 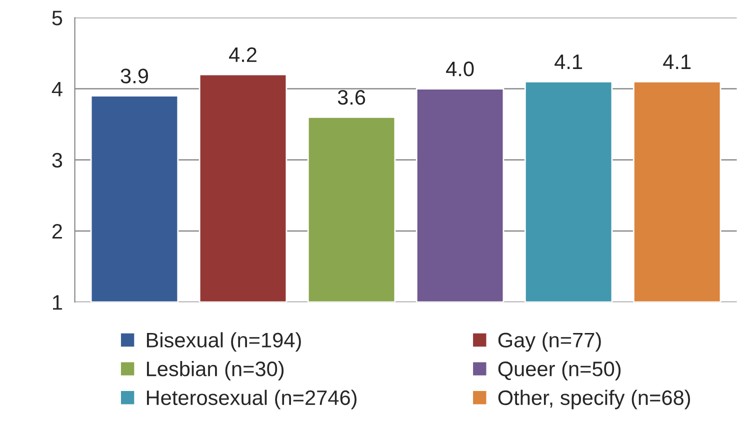 I want to click on legend-label: Other, specify (n=68), so click(x=594, y=400).